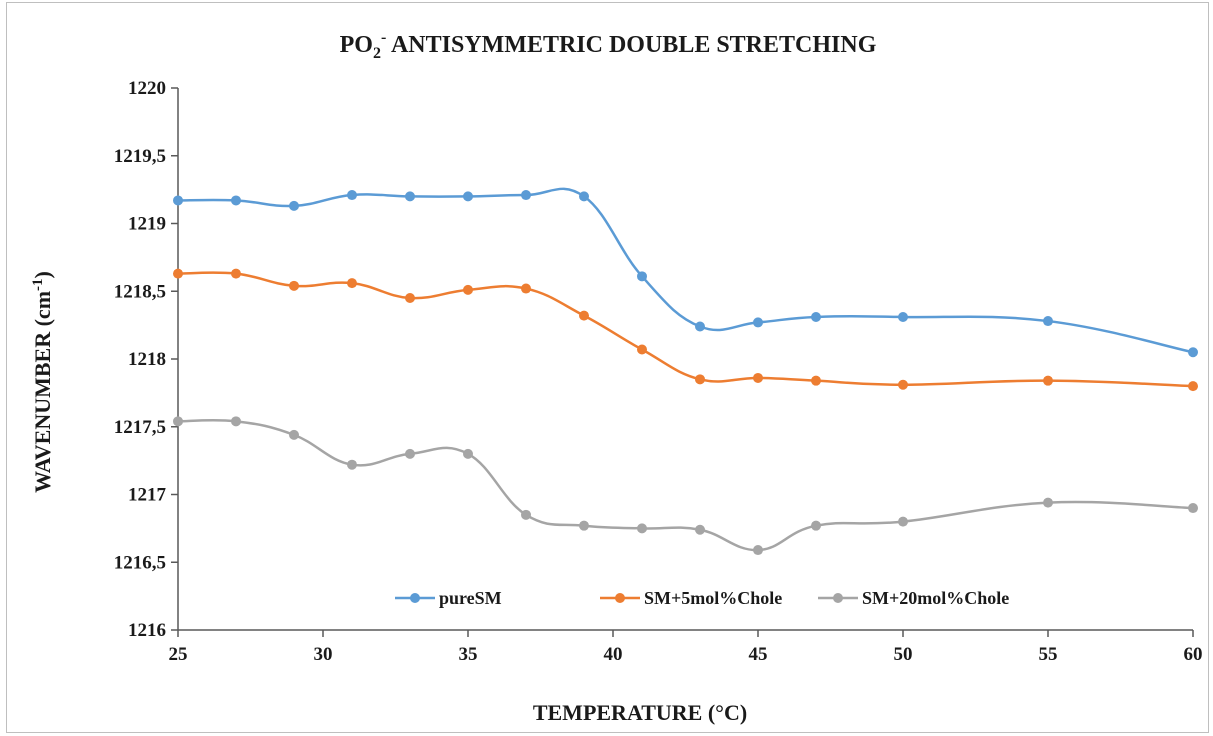 The height and width of the screenshot is (736, 1213). Describe the element at coordinates (903, 654) in the screenshot. I see `x-tick-label: 50` at that location.